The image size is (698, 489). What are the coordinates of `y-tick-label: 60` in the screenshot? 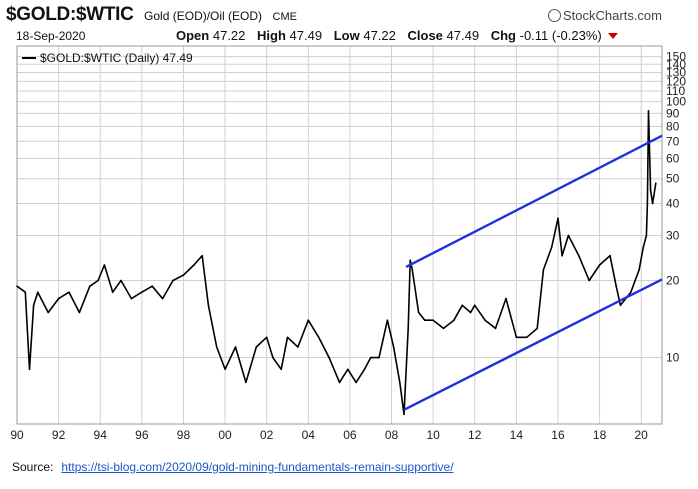 It's located at (673, 158).